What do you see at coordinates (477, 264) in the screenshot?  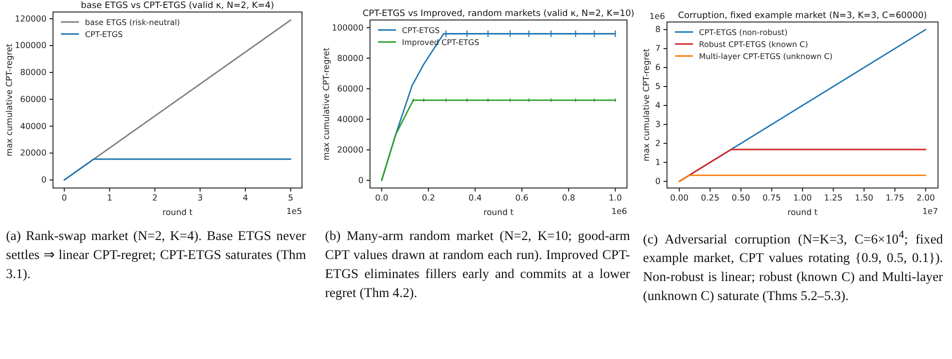 I see `text: (b) Many-arm random market (N=2, K=10; good-arm CPT values drawn at random each run). Improved CPT-ETGS eliminates fillers early and commits at a lower regret (Thm 4.2).` at bounding box center [477, 264].